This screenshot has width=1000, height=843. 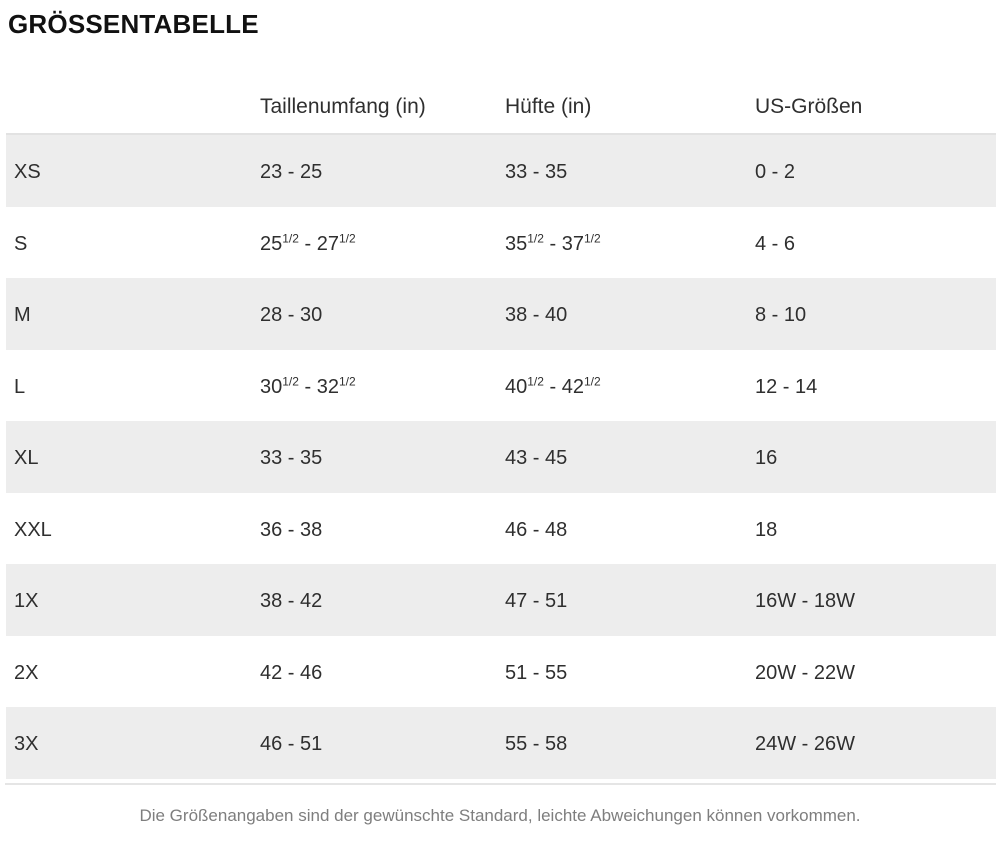 What do you see at coordinates (775, 172) in the screenshot?
I see `us-size-cell: 0 - 2` at bounding box center [775, 172].